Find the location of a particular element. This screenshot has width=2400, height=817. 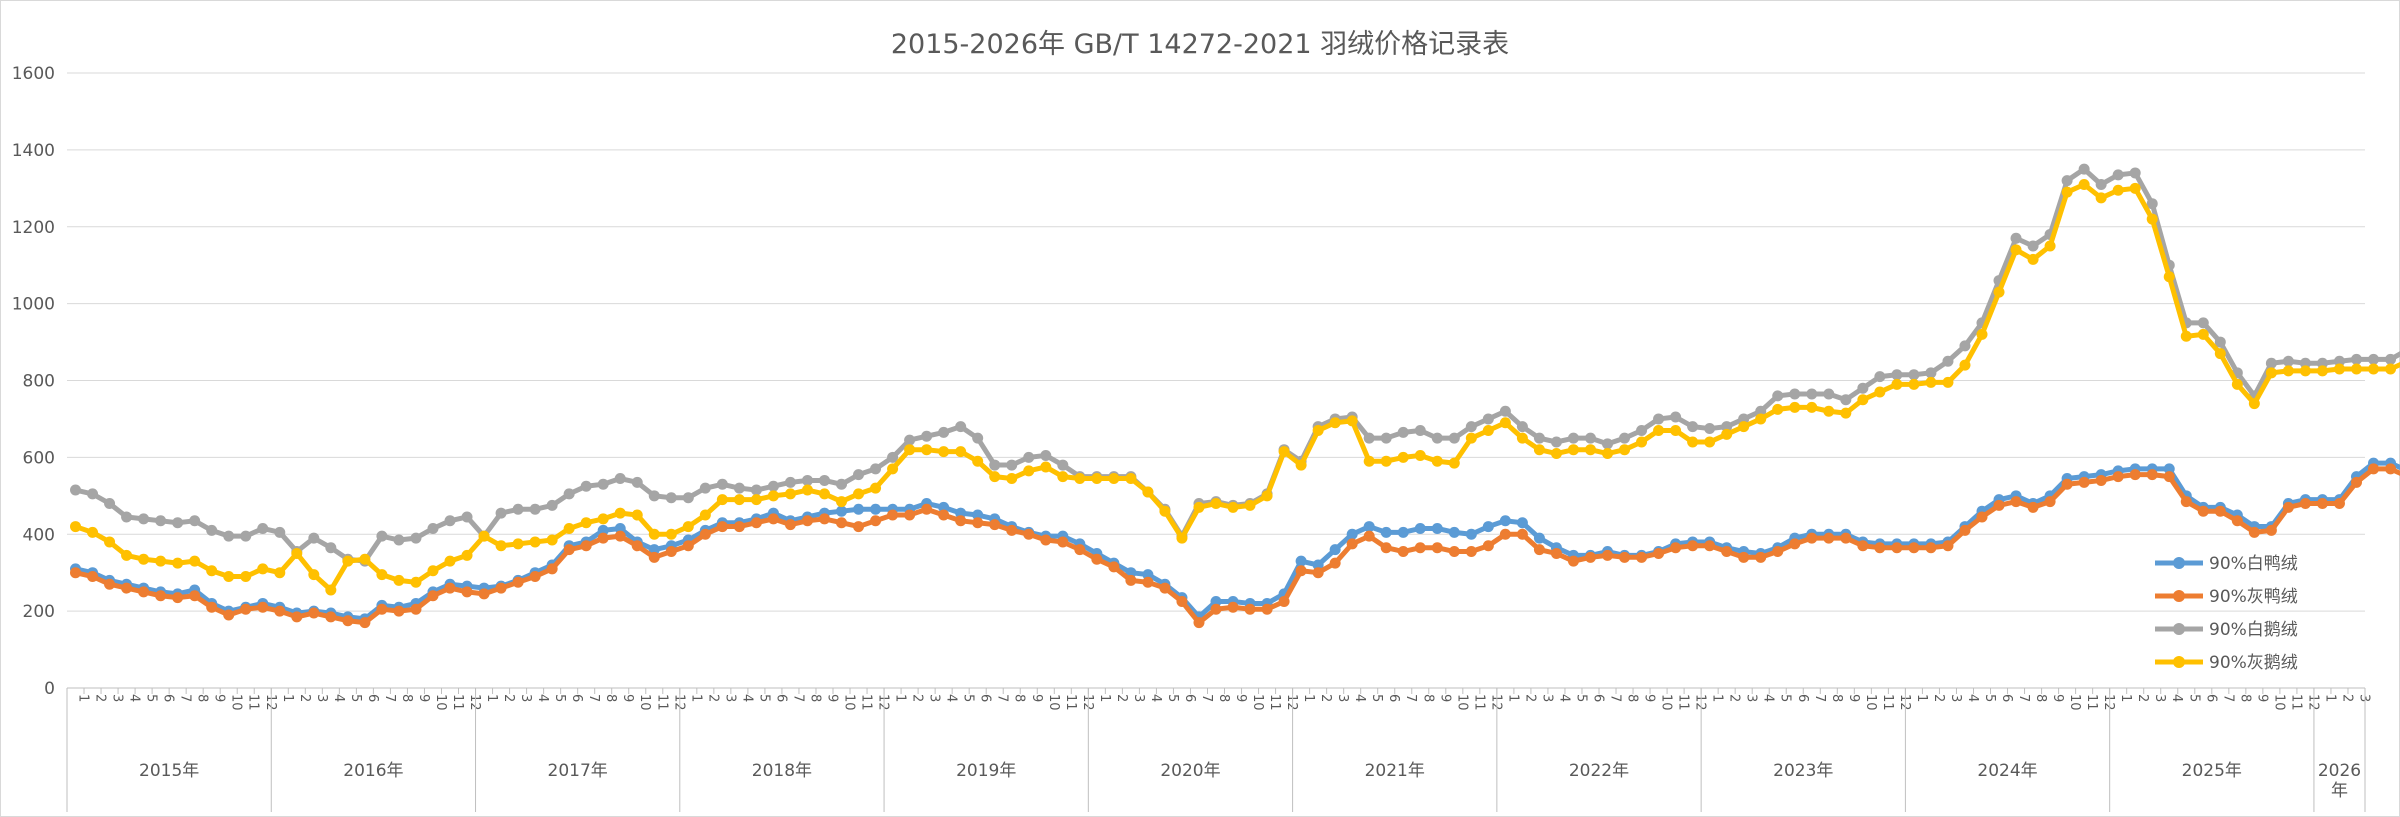

y-axis-tick-labels: 0 200 400 600 800 1000 1200 1400 1600 is located at coordinates (33, 381).